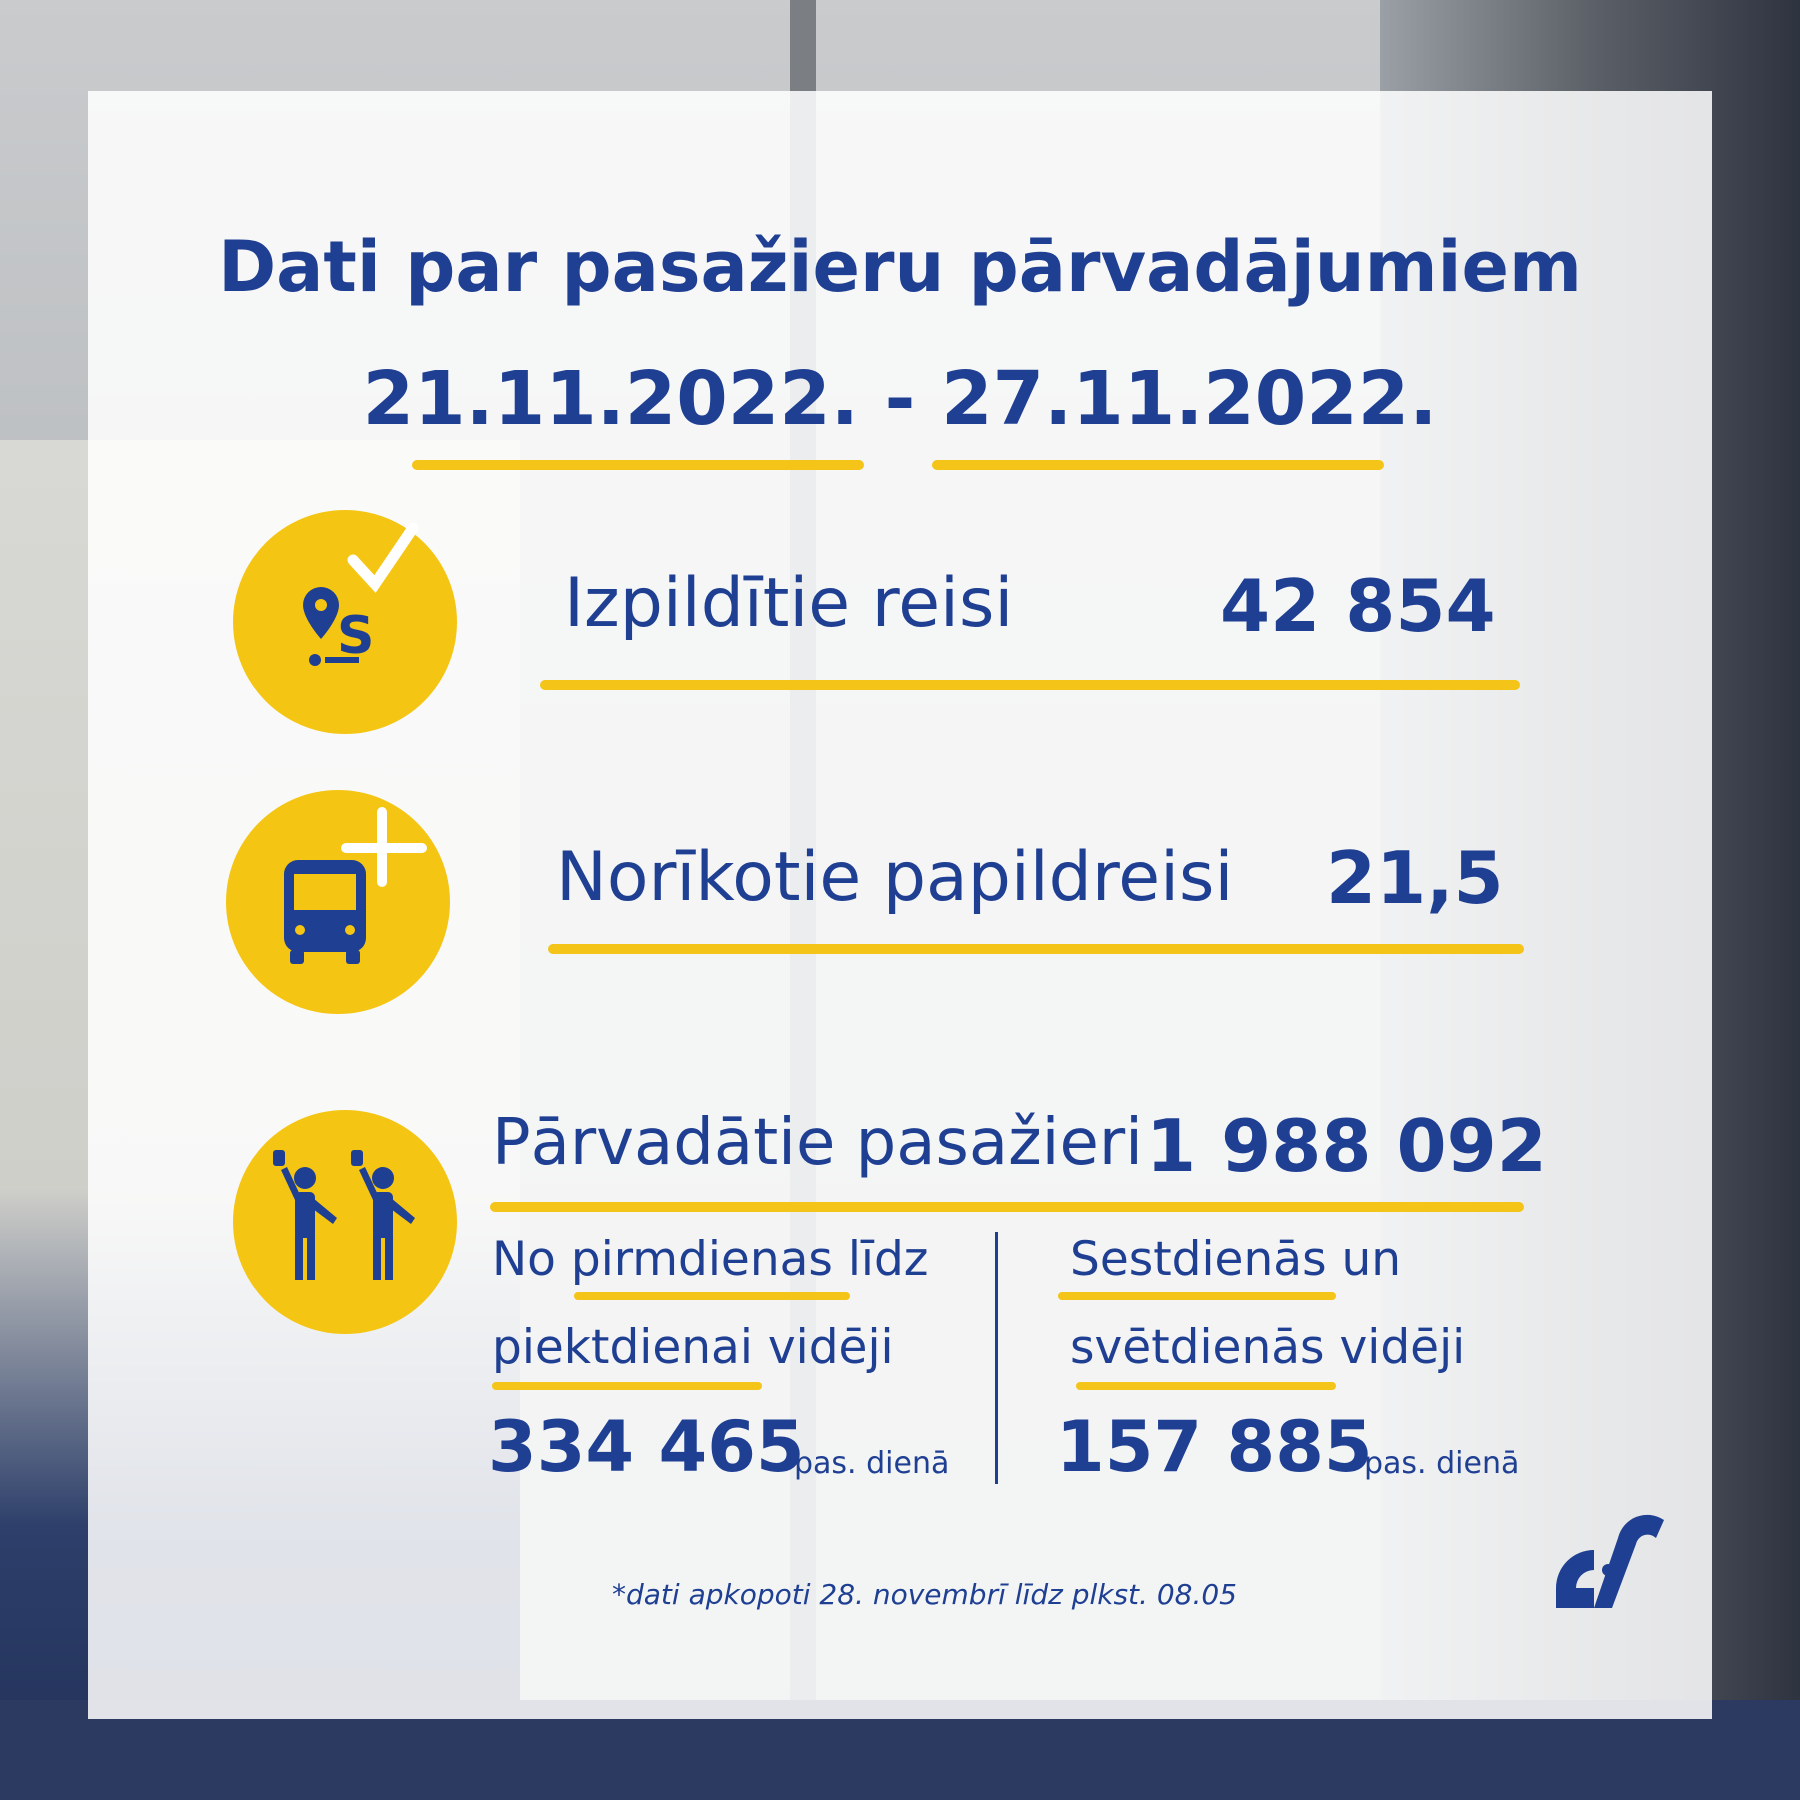 The width and height of the screenshot is (1800, 1800). Describe the element at coordinates (1442, 1463) in the screenshot. I see `weekend-unit: pas. dienā` at that location.